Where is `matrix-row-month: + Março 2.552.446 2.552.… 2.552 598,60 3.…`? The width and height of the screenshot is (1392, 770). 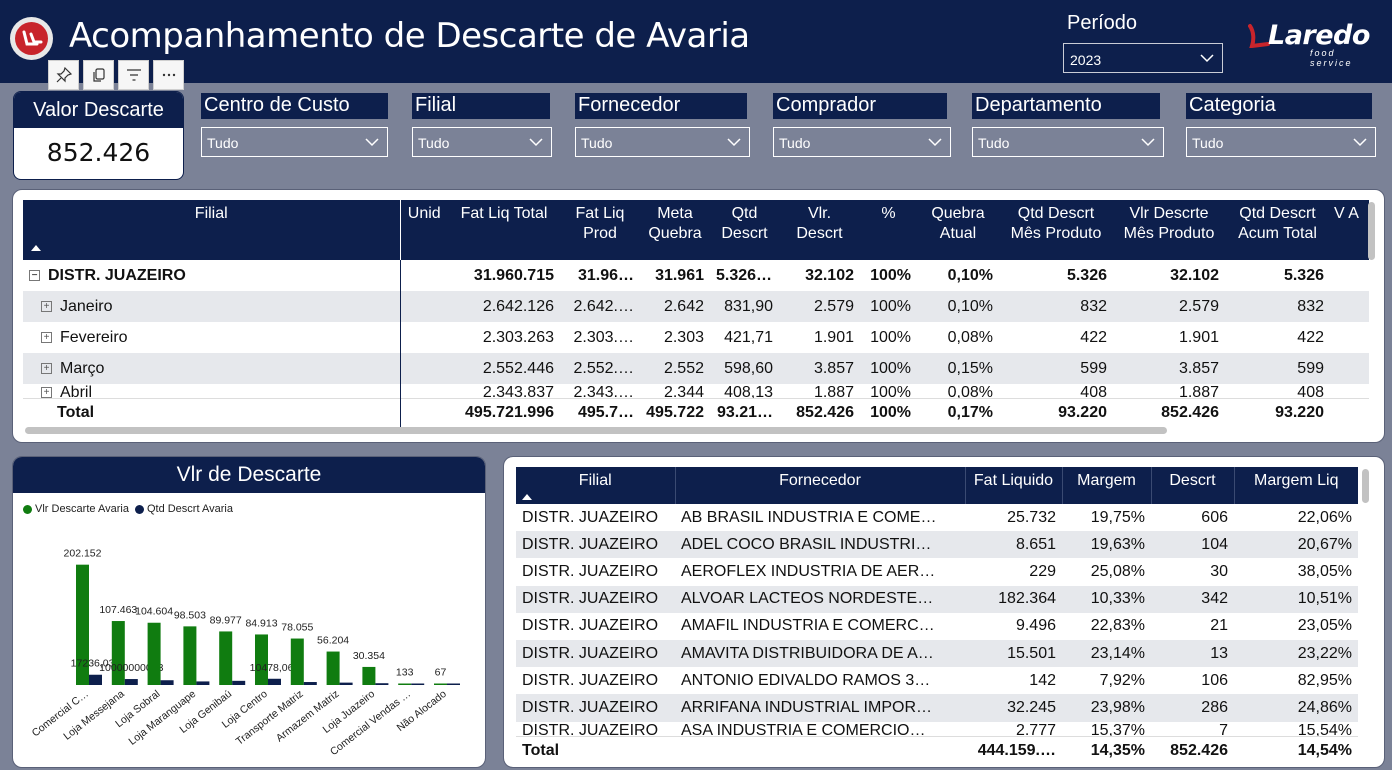
matrix-row-month: + Março 2.552.446 2.552.… 2.552 598,60 3.… is located at coordinates (696, 368).